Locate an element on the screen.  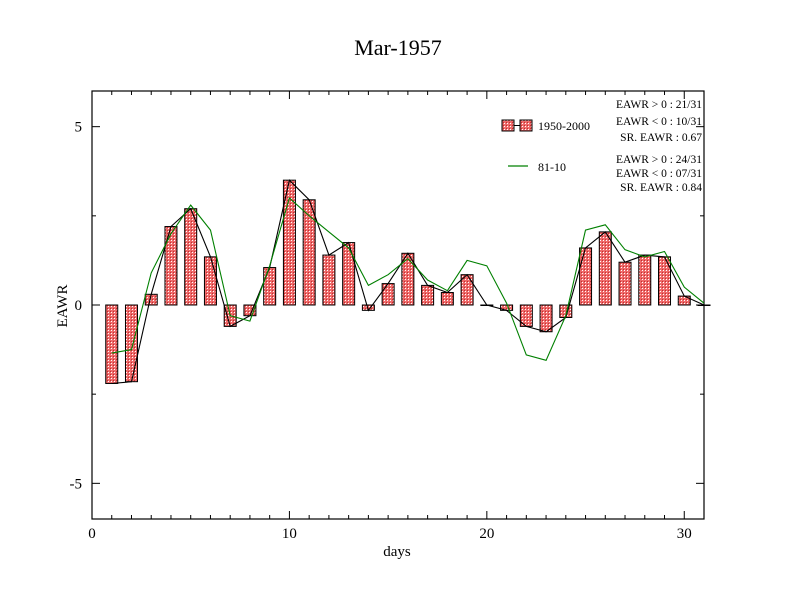
x-tick-label: 0 is located at coordinates (92, 534).